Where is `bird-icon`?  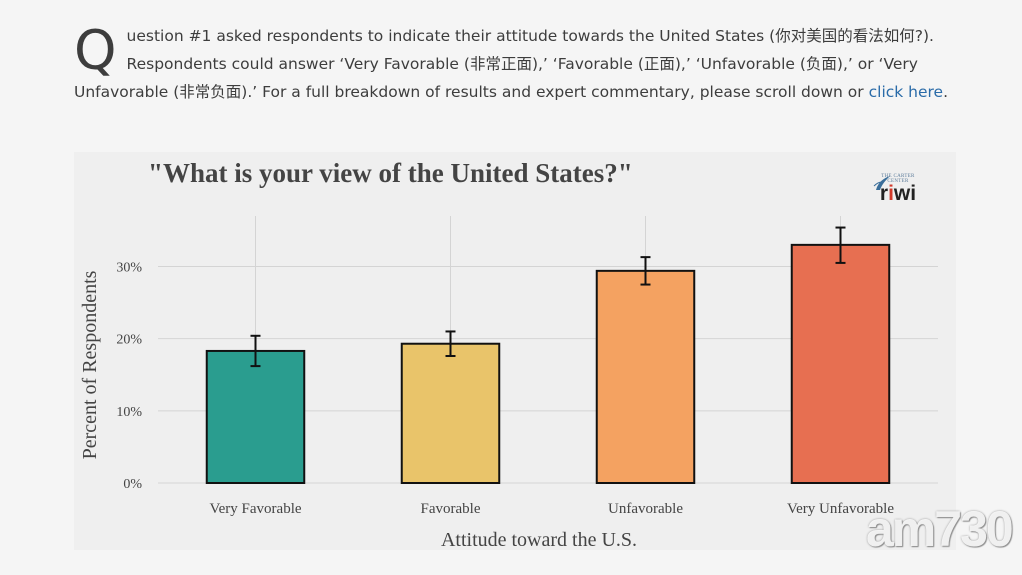 bird-icon is located at coordinates (881, 183).